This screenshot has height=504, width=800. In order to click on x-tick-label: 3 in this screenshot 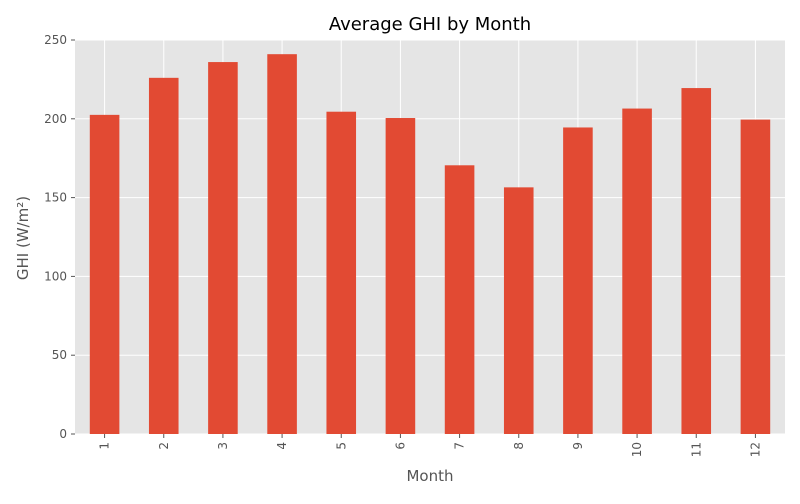, I will do `click(223, 446)`.